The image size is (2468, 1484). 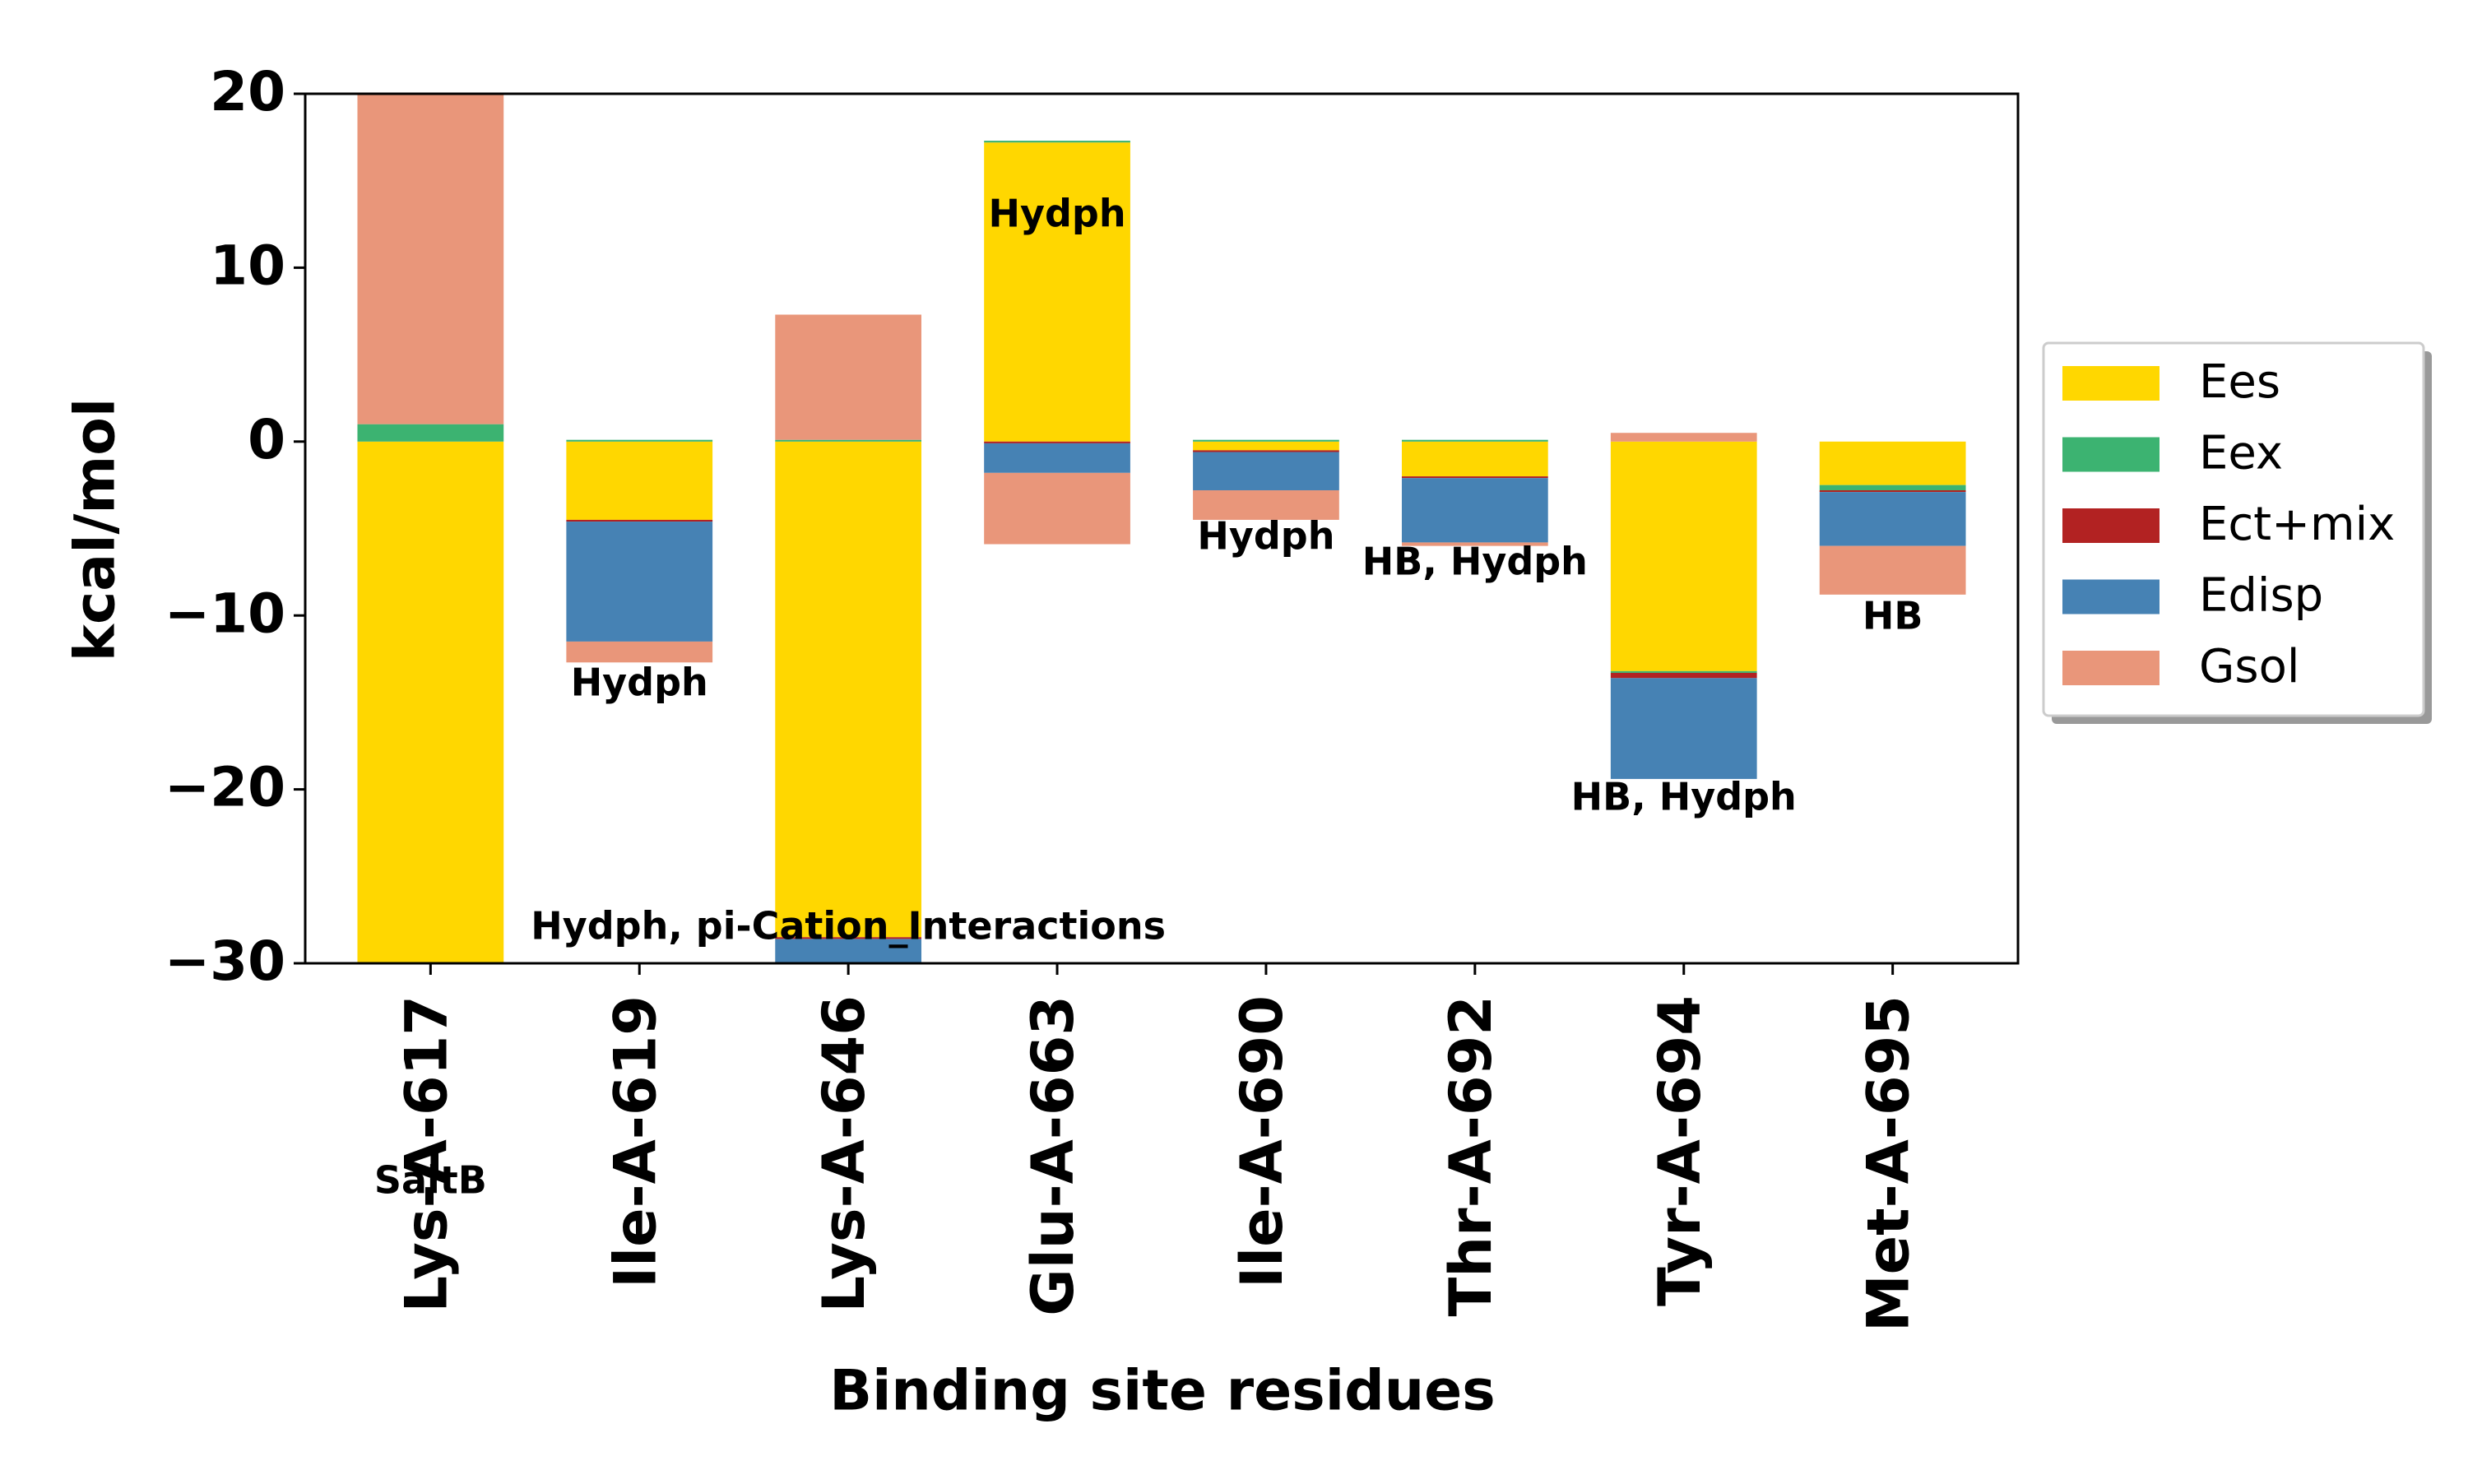 What do you see at coordinates (635, 1141) in the screenshot?
I see `x-tick-label: Ile-A-619` at bounding box center [635, 1141].